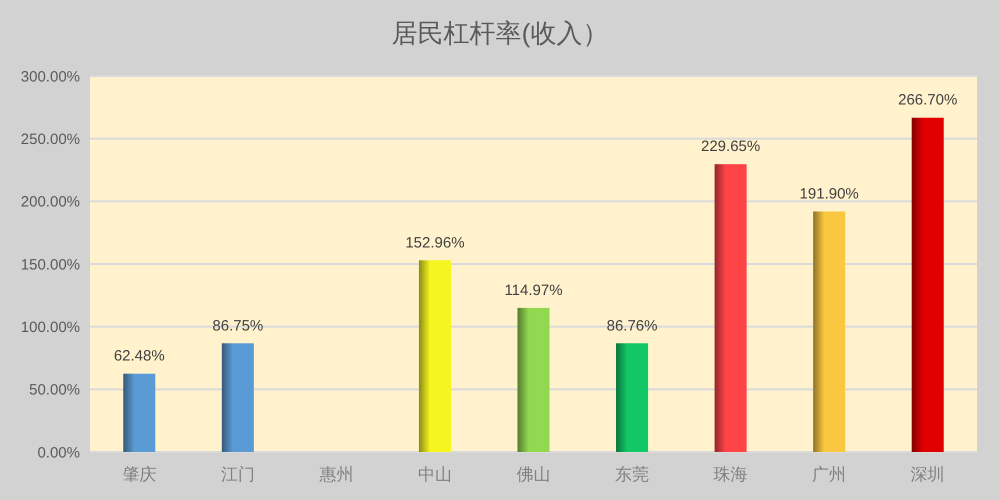  I want to click on x-tick-label: 肇庆, so click(139, 474).